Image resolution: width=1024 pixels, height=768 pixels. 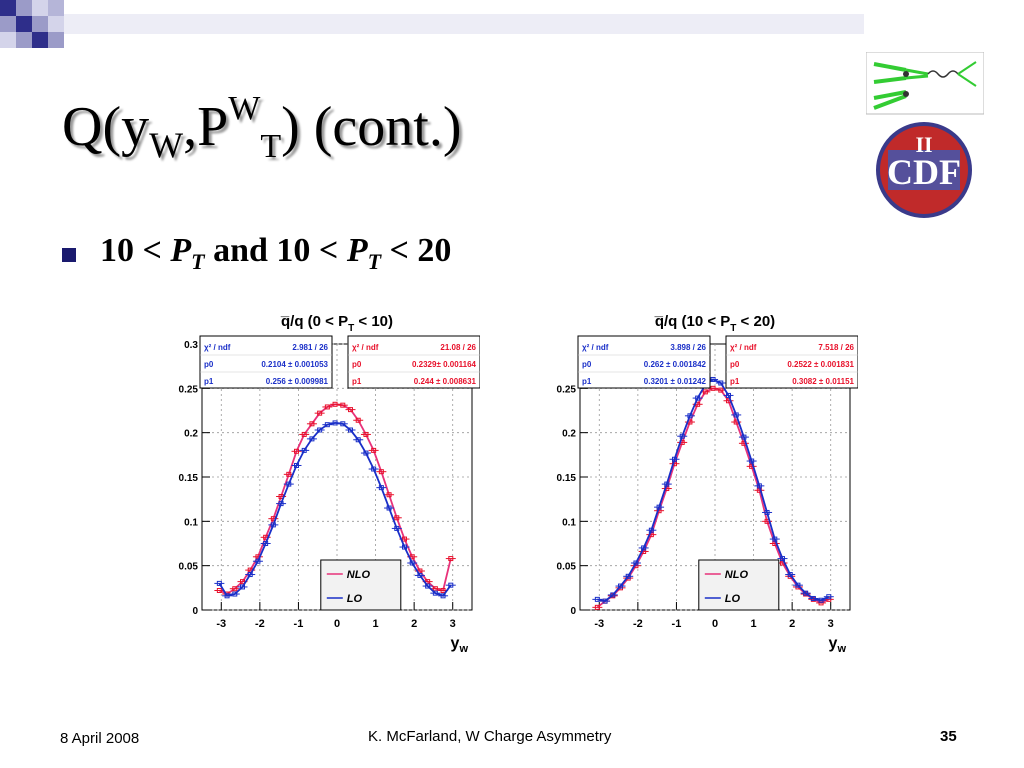 What do you see at coordinates (569, 522) in the screenshot?
I see `y-tick-label: 0.1` at bounding box center [569, 522].